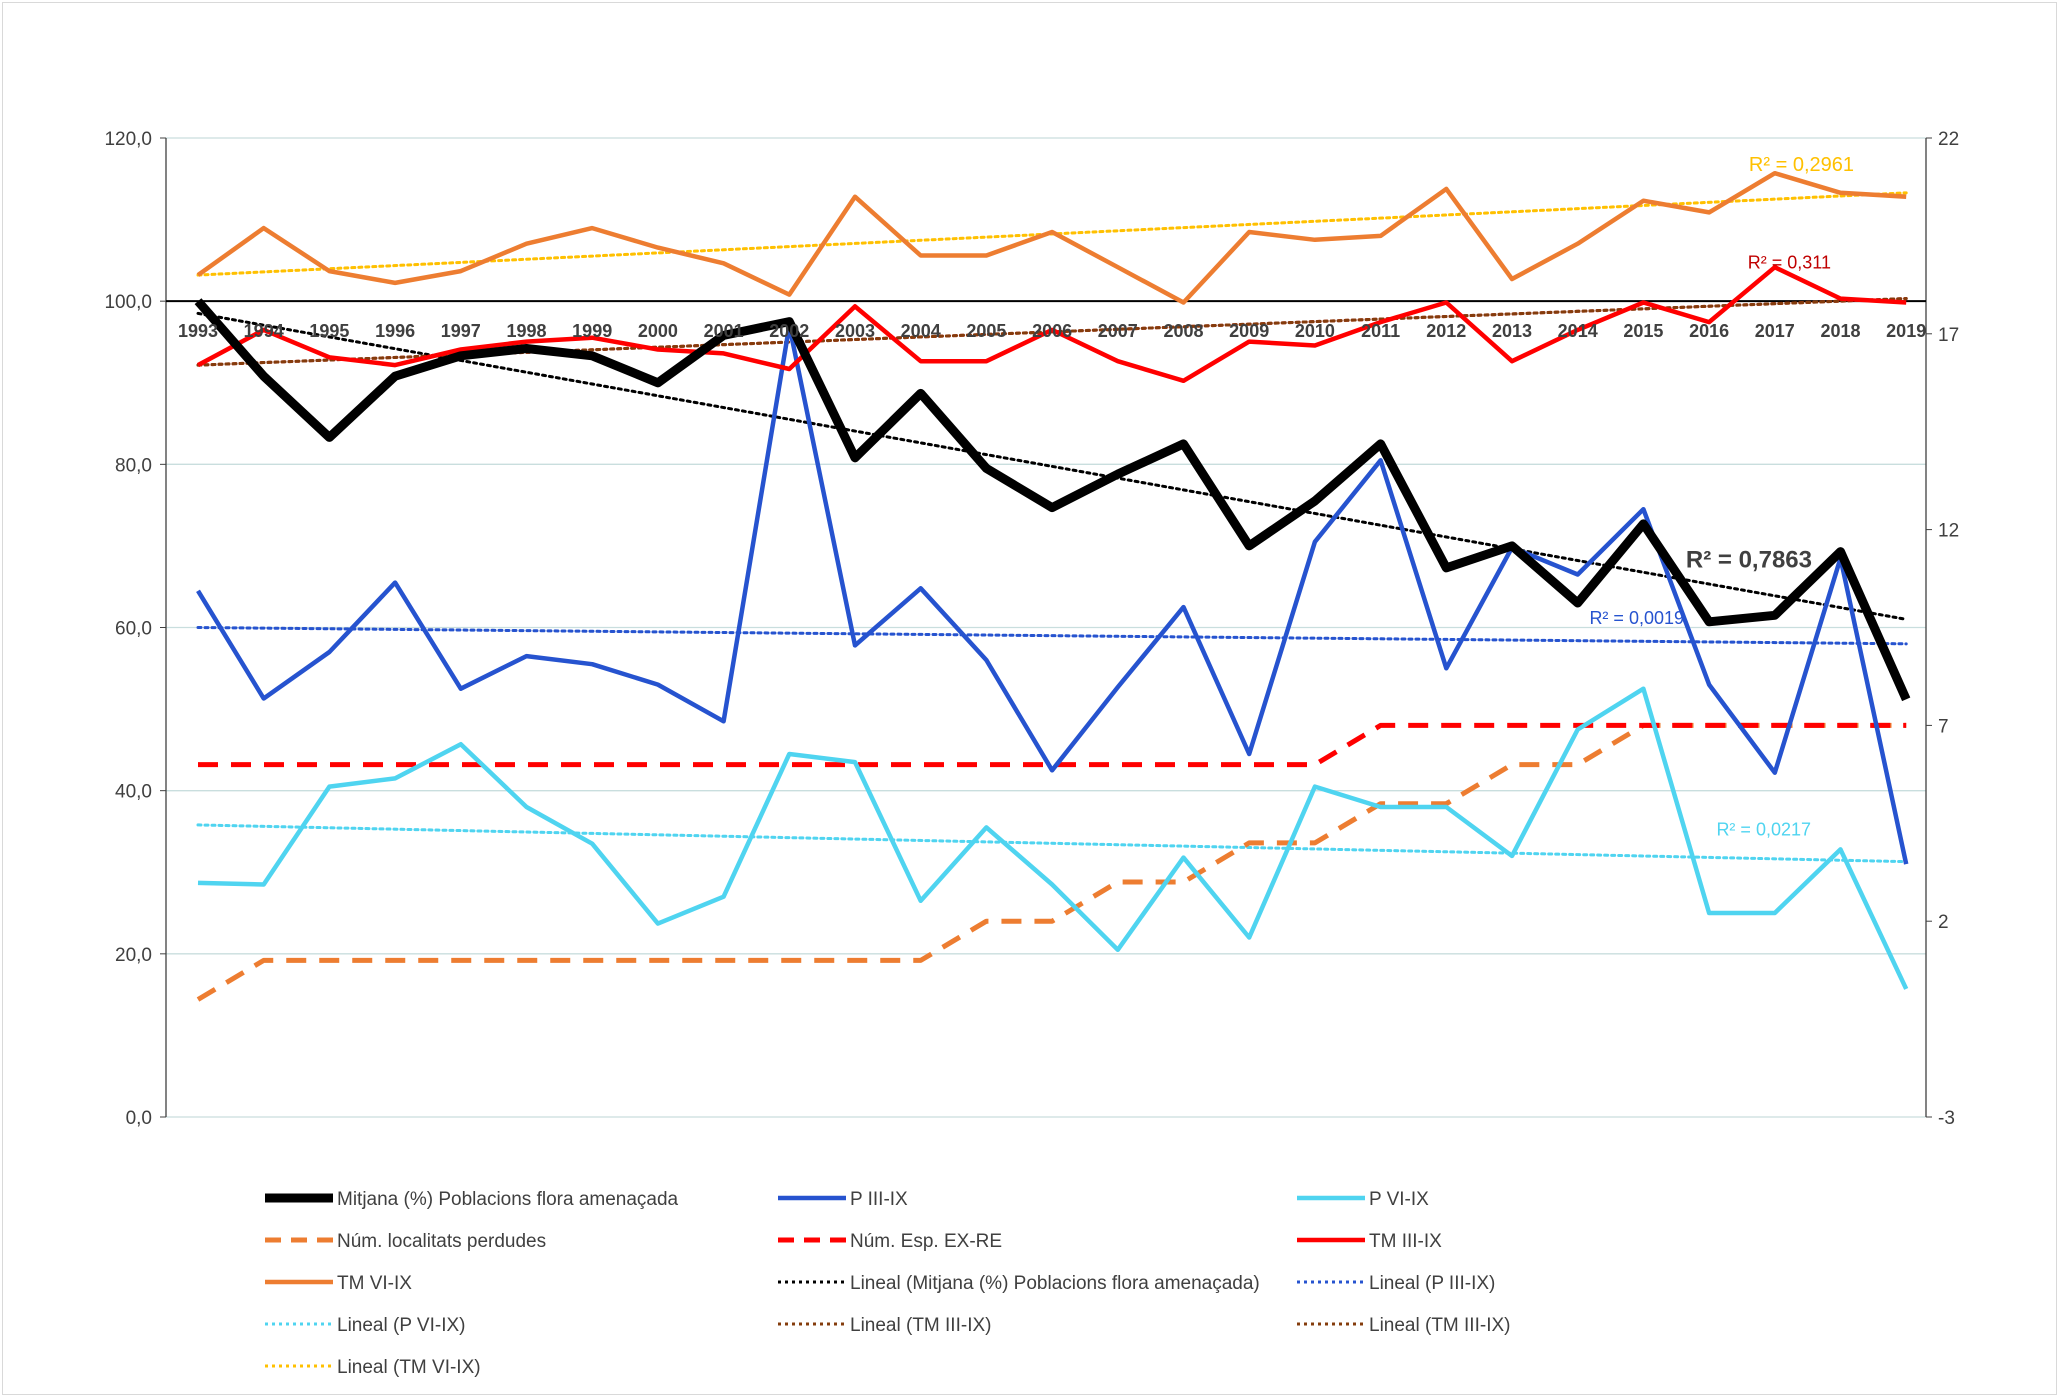 The width and height of the screenshot is (2061, 1399). What do you see at coordinates (926, 1241) in the screenshot?
I see `legend-label: Núm. Esp. EX-RE` at bounding box center [926, 1241].